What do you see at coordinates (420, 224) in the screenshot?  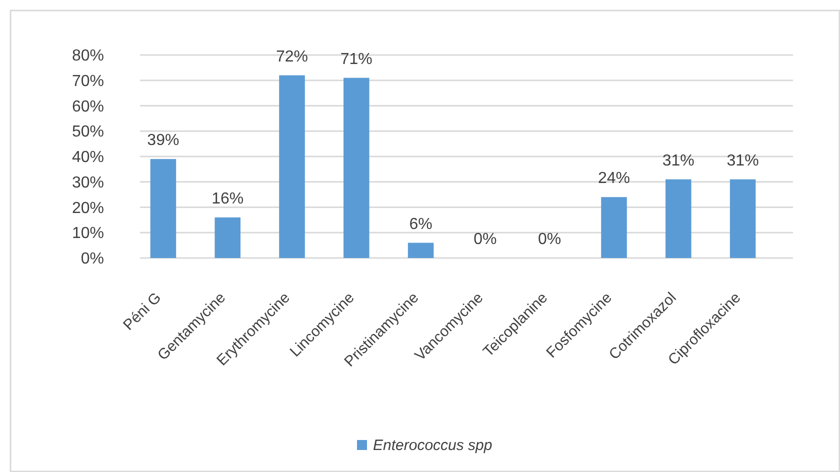 I see `data-label: 6%` at bounding box center [420, 224].